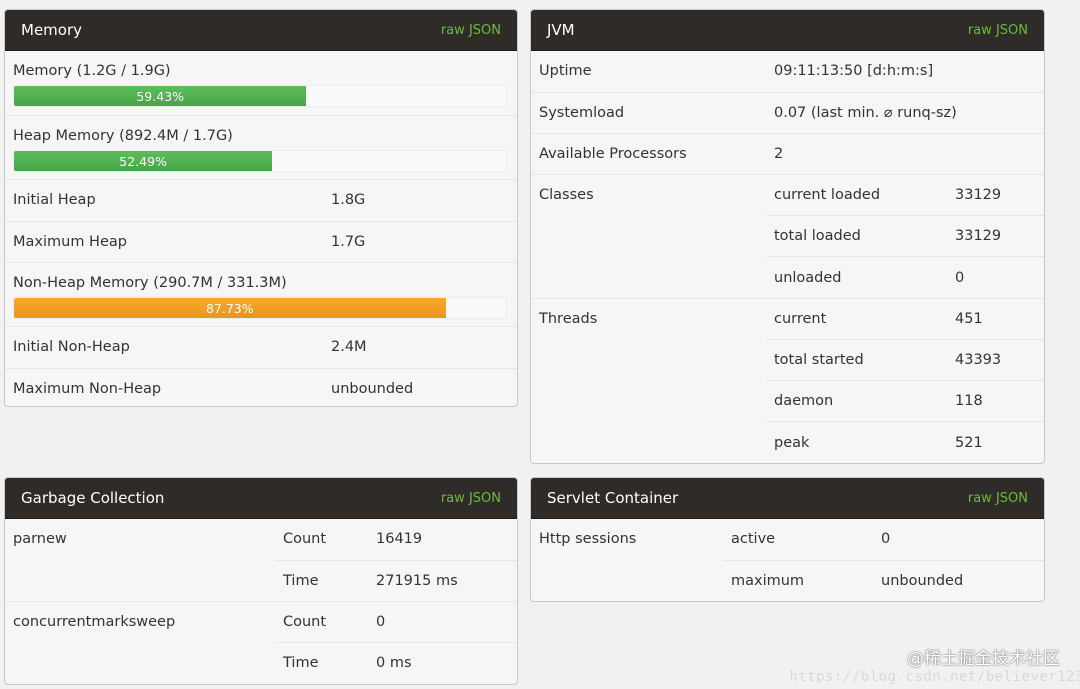 The width and height of the screenshot is (1080, 689). Describe the element at coordinates (150, 283) in the screenshot. I see `non-heap-memory-label: Non-Heap Memory (290.7M / 331.3M)` at that location.